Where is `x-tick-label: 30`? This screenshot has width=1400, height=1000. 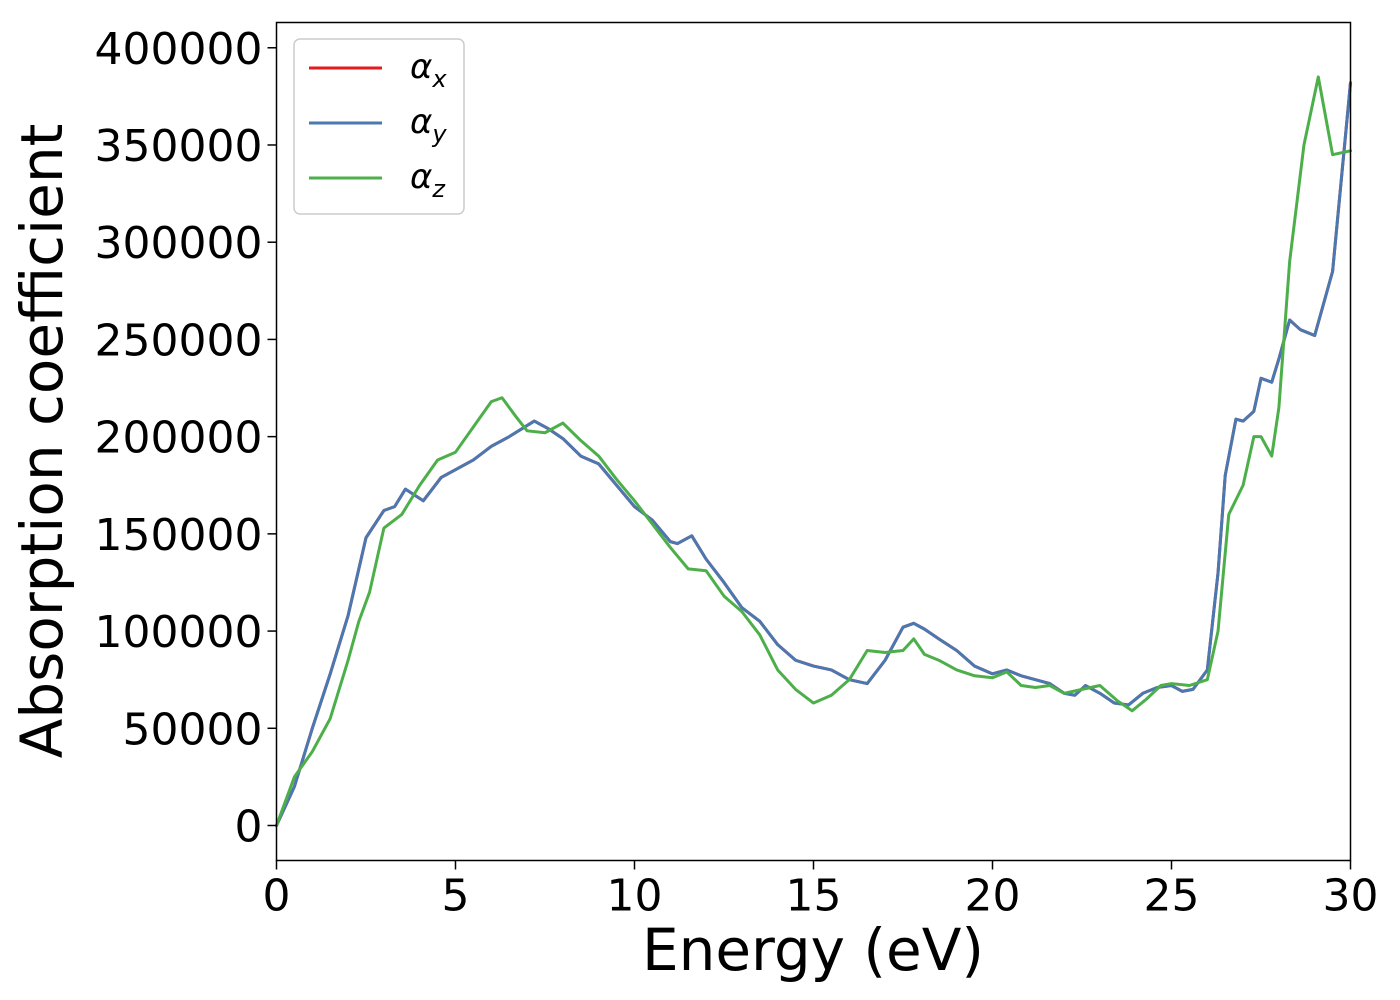
x-tick-label: 30 is located at coordinates (1351, 896).